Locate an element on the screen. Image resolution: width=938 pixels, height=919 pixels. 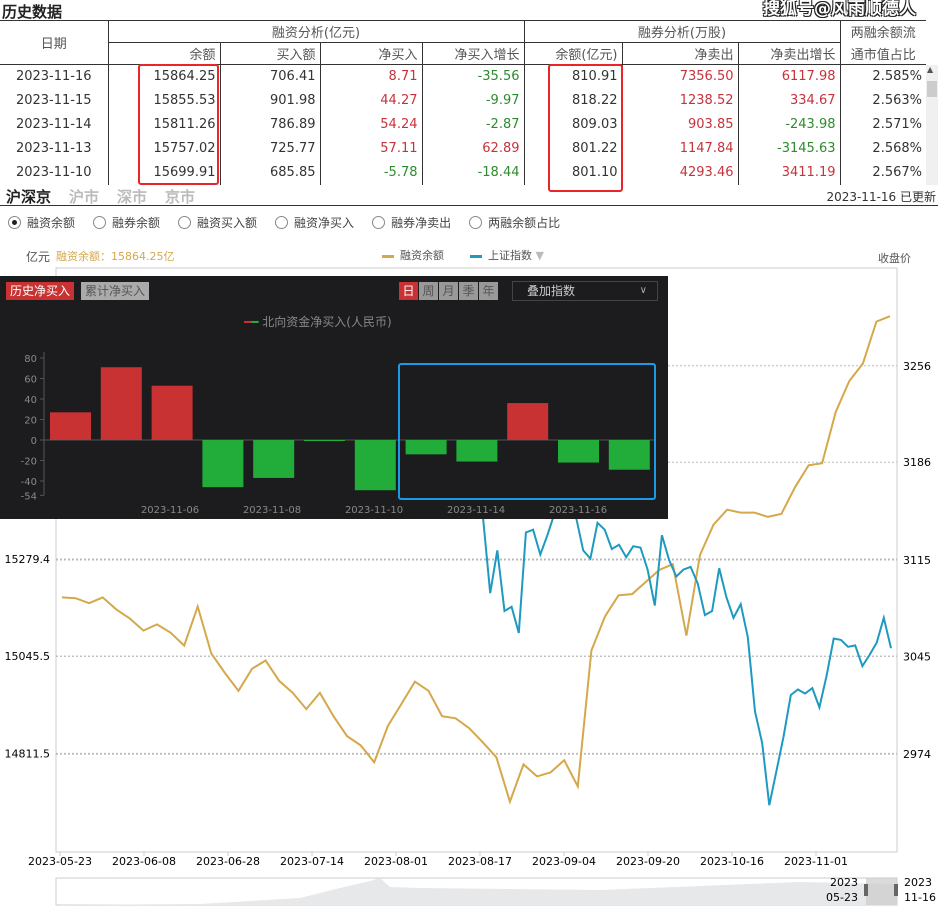
left-tick: 14811.5 is located at coordinates (28, 753).